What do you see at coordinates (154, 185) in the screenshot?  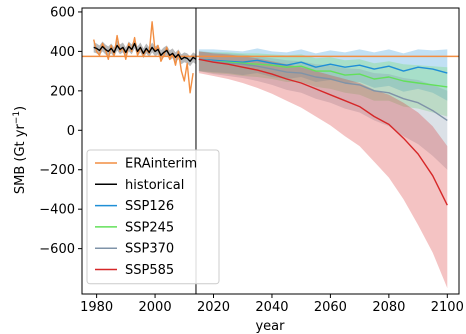 I see `legend-label-historical: historical` at bounding box center [154, 185].